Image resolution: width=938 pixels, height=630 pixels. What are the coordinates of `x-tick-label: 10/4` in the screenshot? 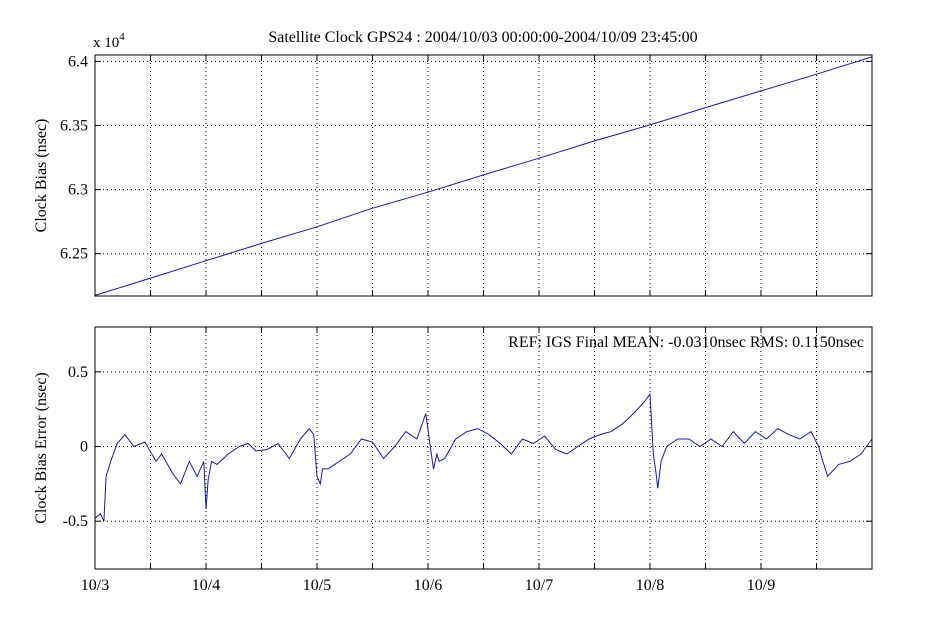 It's located at (206, 585).